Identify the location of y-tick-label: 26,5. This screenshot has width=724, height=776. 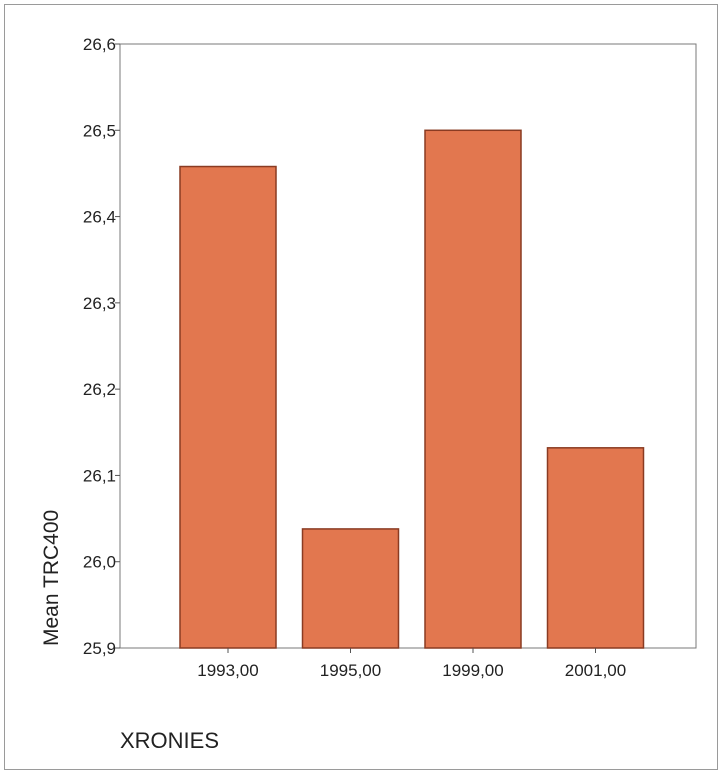
(99, 130).